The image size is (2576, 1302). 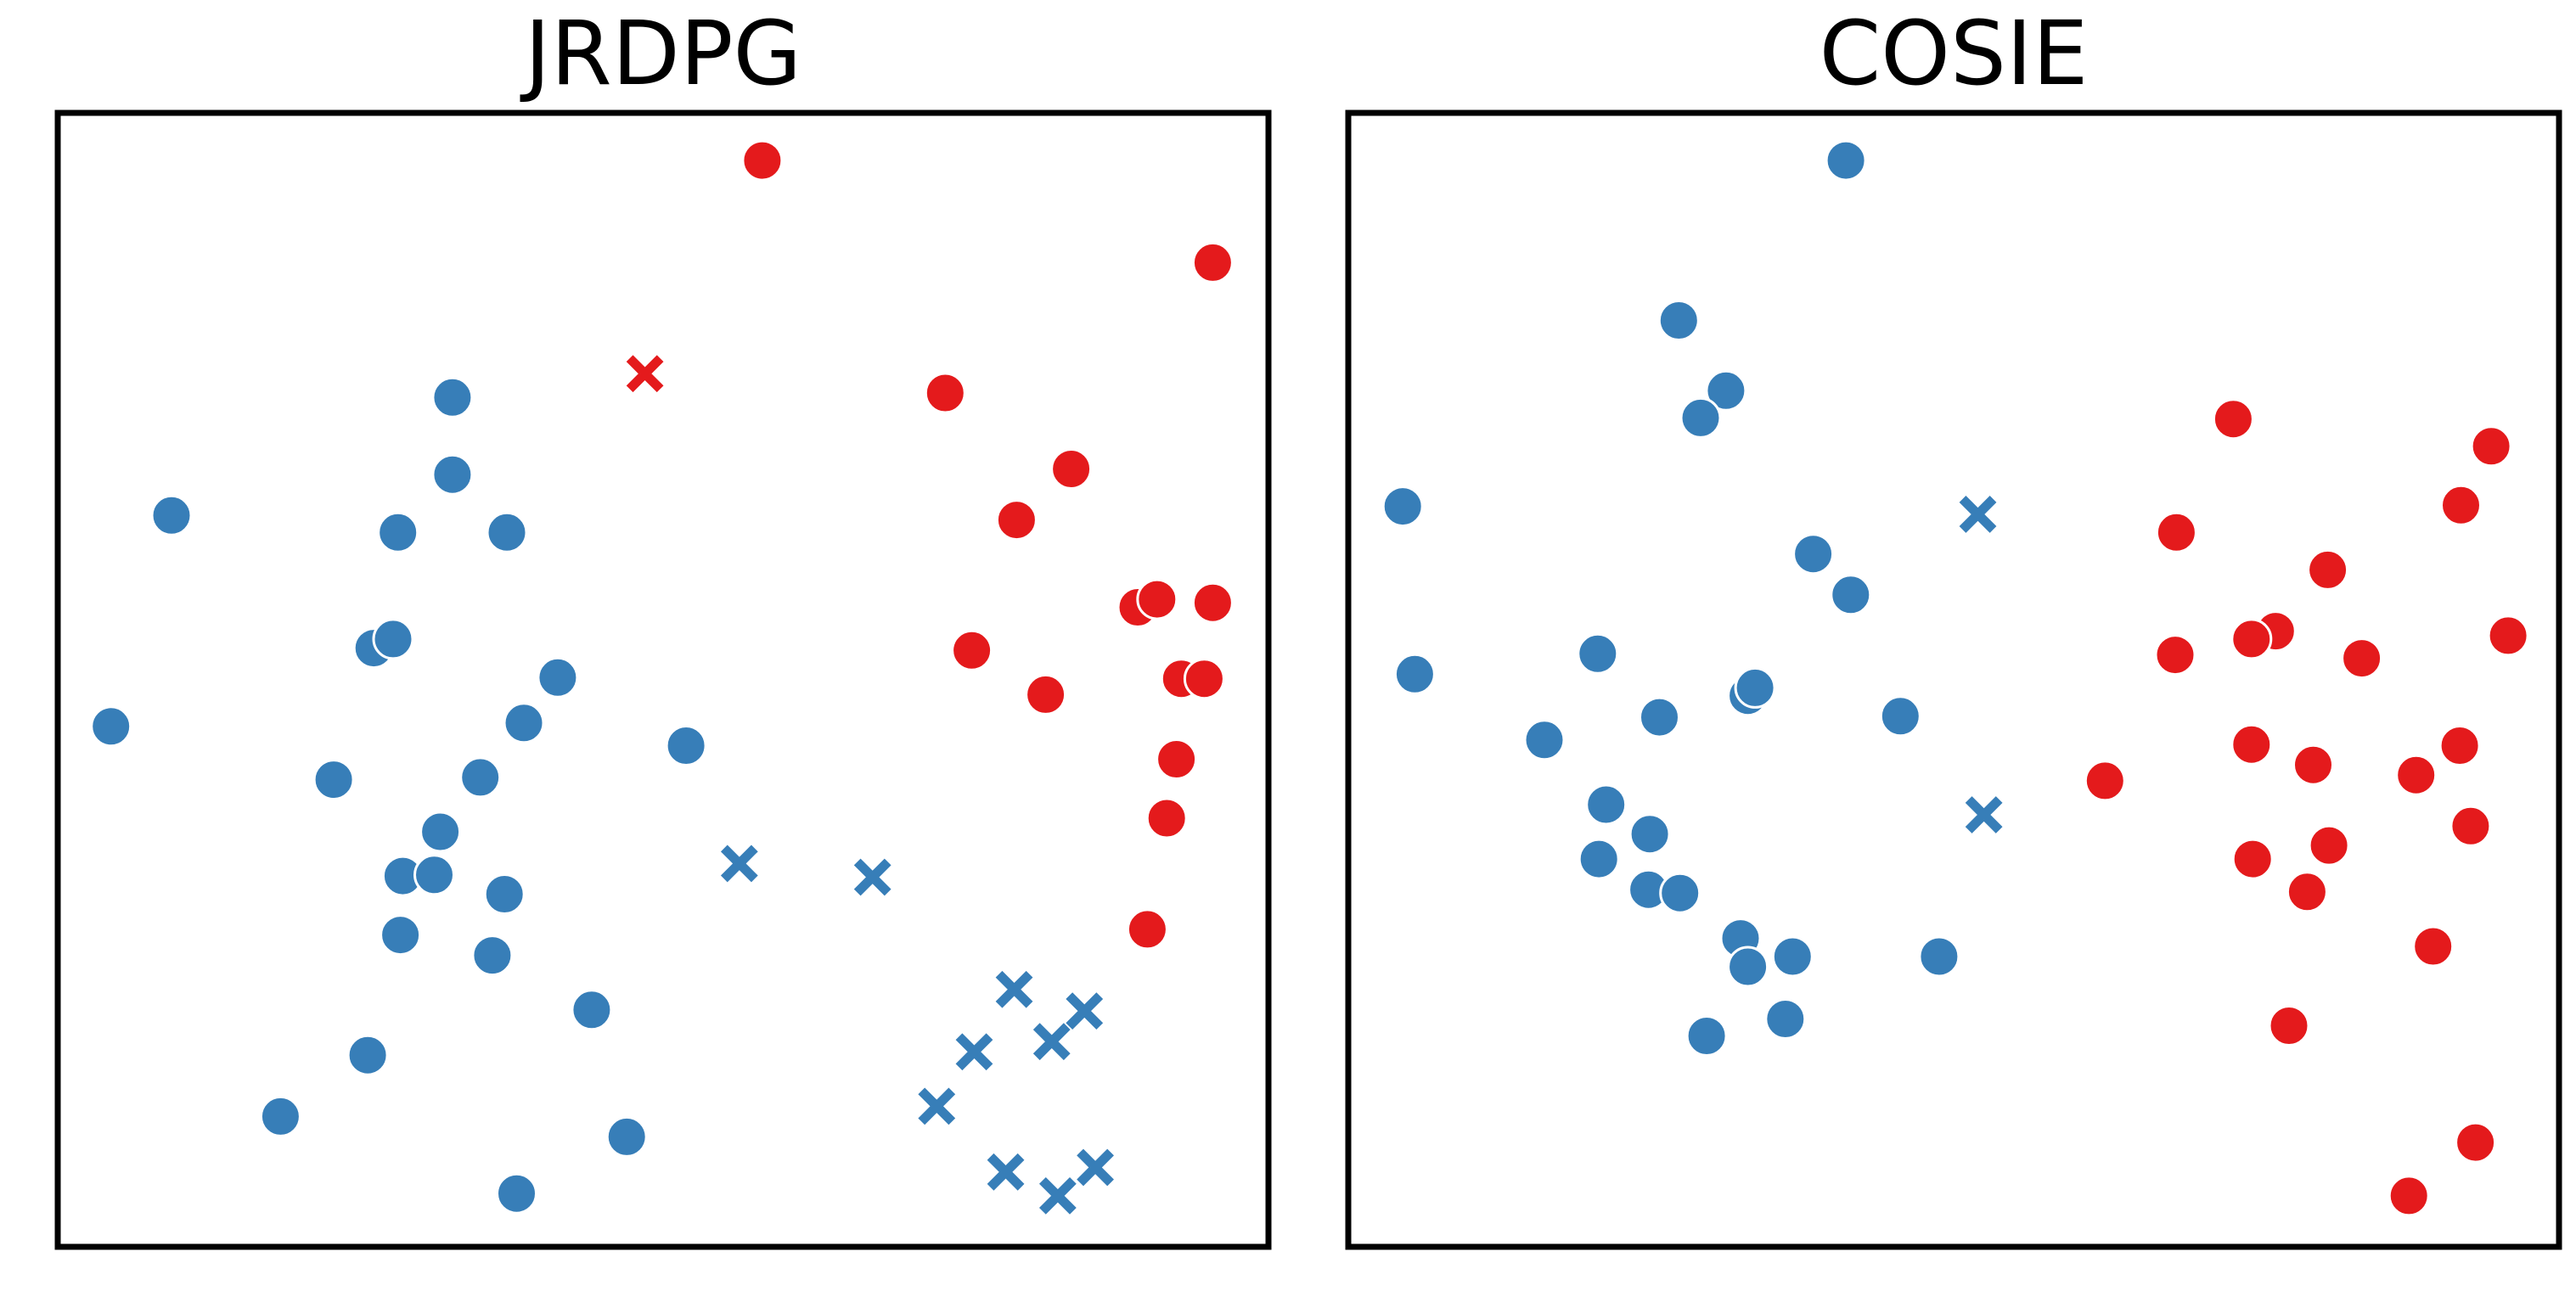 I want to click on chart-title-cosie: COSIE, so click(x=1954, y=54).